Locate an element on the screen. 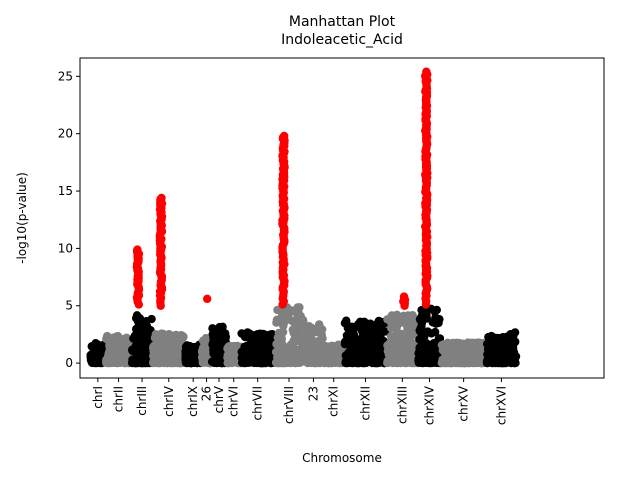 This screenshot has height=480, width=640. y-tick-label: 20 is located at coordinates (65, 134).